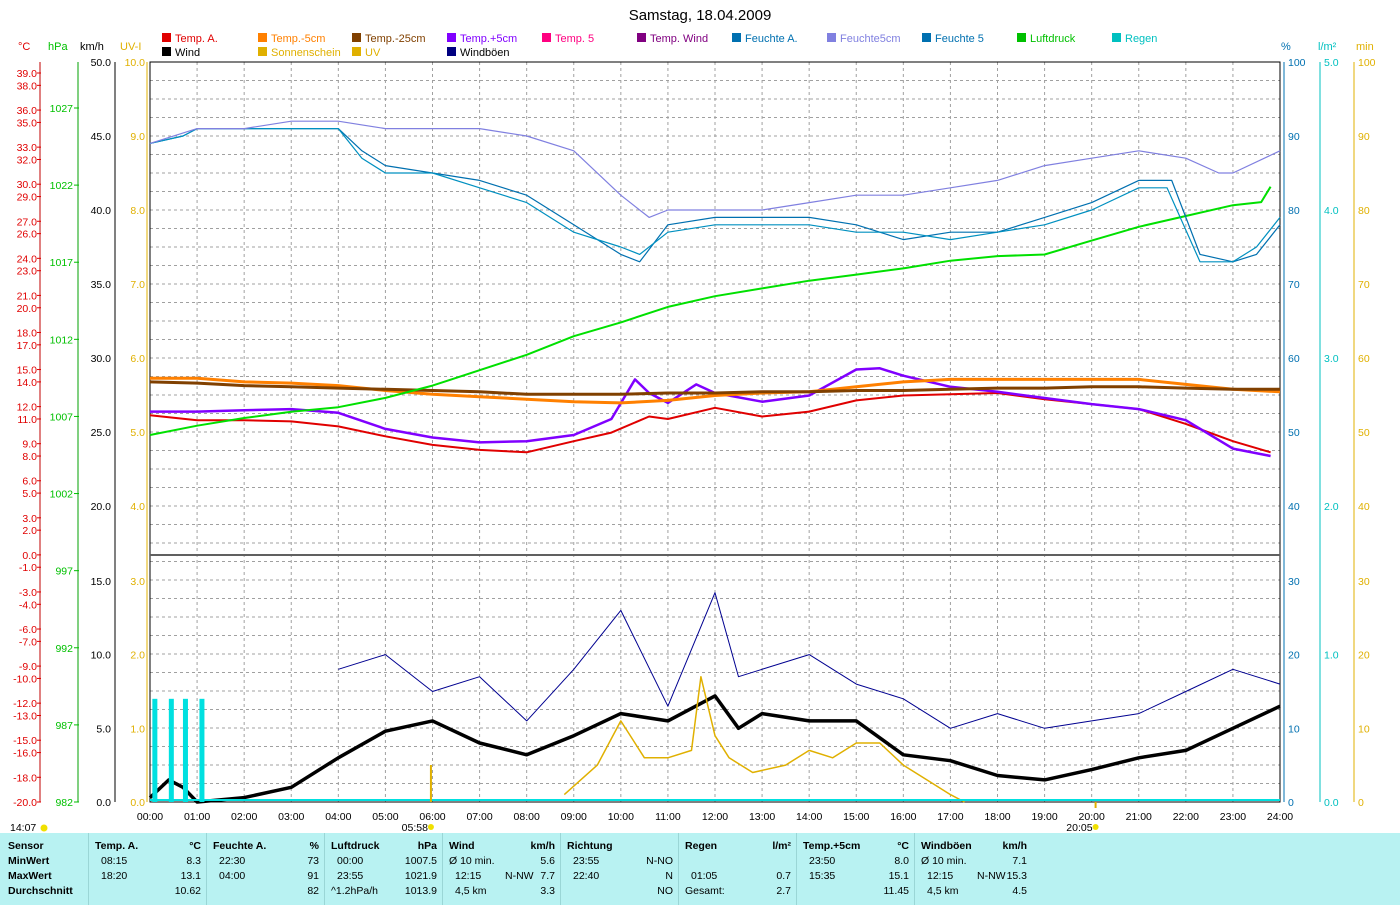  What do you see at coordinates (714, 388) in the screenshot?
I see `series-temp-25cm` at bounding box center [714, 388].